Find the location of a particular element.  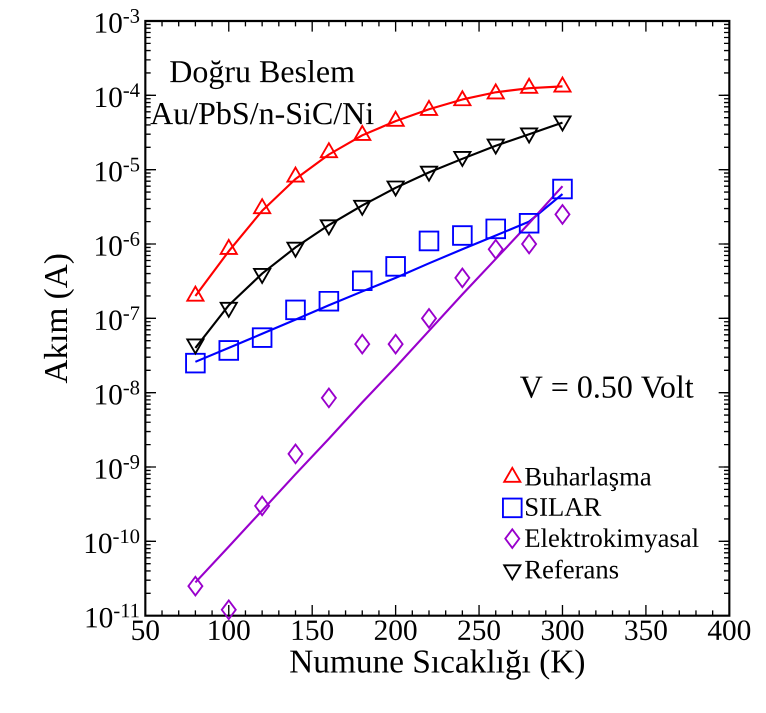

legend-label: Elektrokimyasal is located at coordinates (612, 540).